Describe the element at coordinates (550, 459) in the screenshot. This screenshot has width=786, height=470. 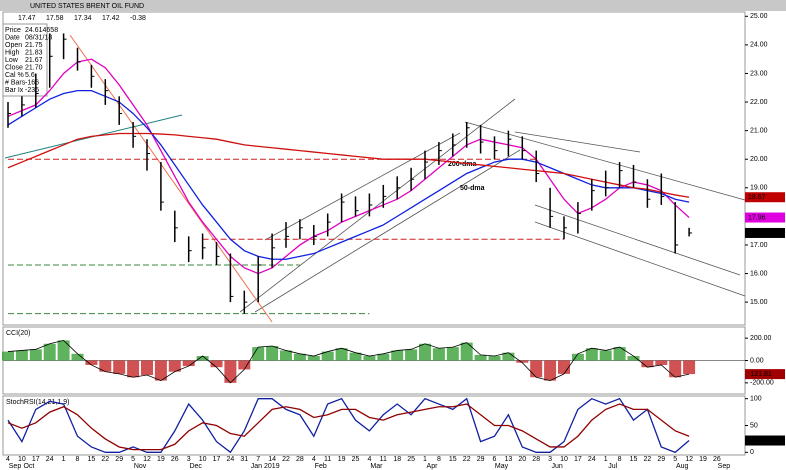
I see `x-tick-label: 3` at that location.